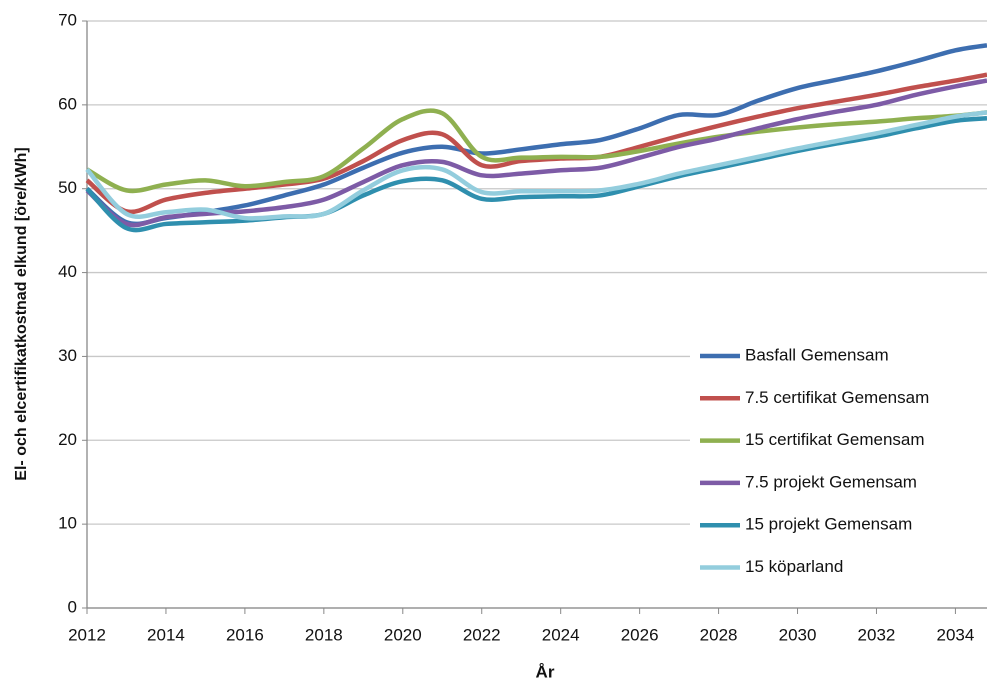 This screenshot has height=691, width=987. What do you see at coordinates (798, 634) in the screenshot?
I see `x-tick-label: 2030` at bounding box center [798, 634].